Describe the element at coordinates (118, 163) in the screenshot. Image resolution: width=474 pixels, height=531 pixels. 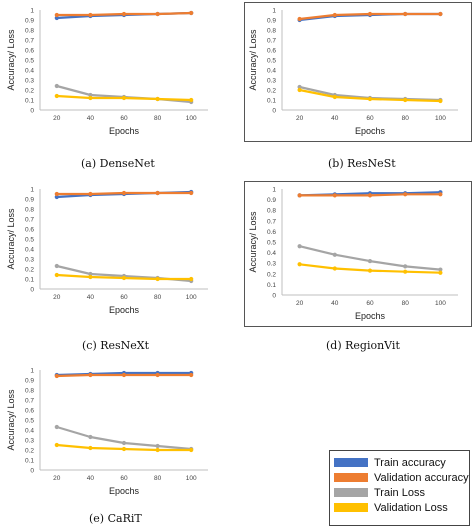
I see `caption-densenet: (a) DenseNet` at that location.